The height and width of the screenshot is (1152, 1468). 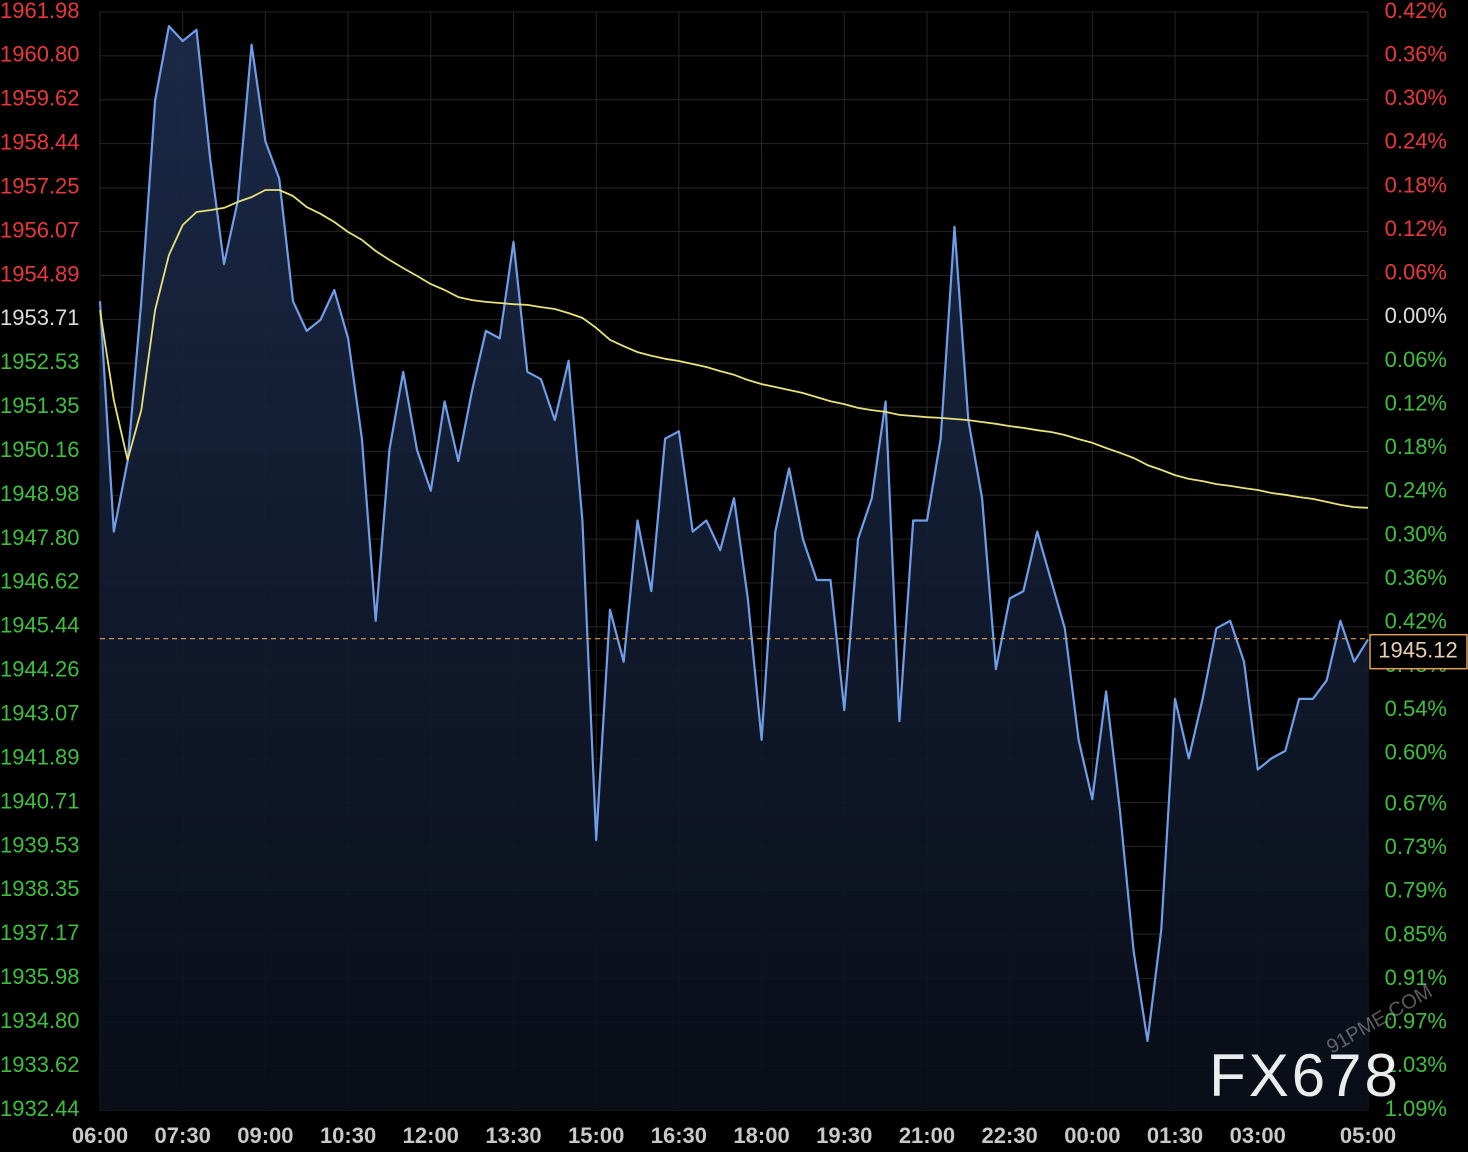 I want to click on y2-tick-label: 0.73%, so click(x=1416, y=846).